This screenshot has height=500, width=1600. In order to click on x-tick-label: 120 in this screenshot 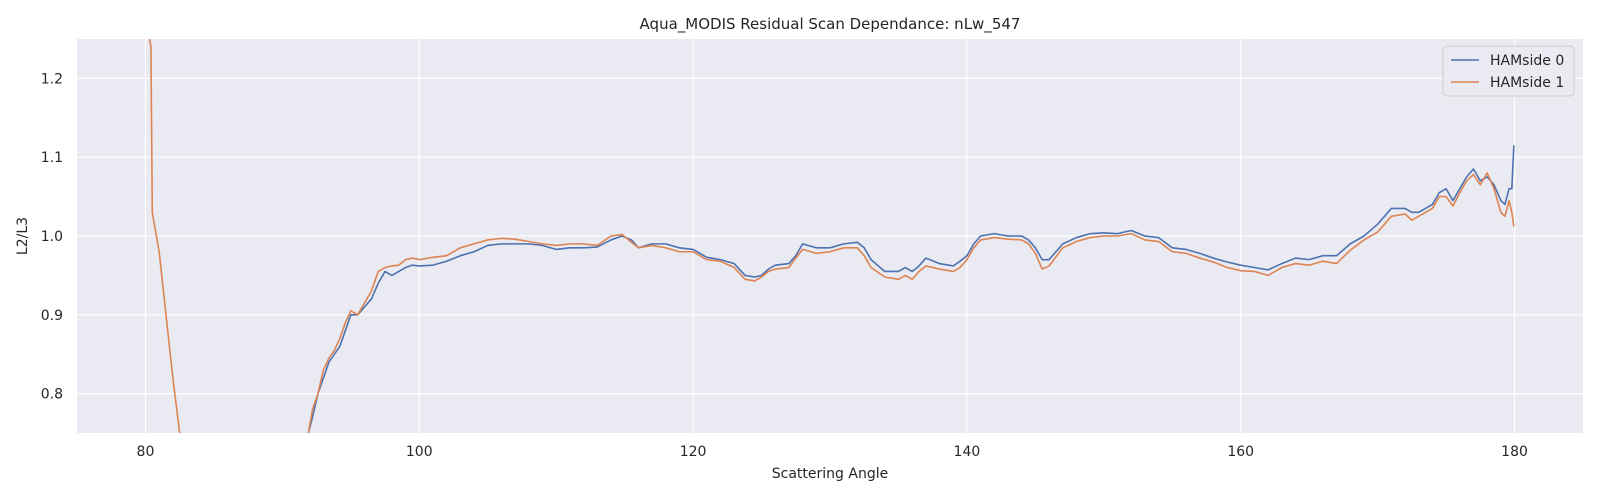, I will do `click(693, 452)`.